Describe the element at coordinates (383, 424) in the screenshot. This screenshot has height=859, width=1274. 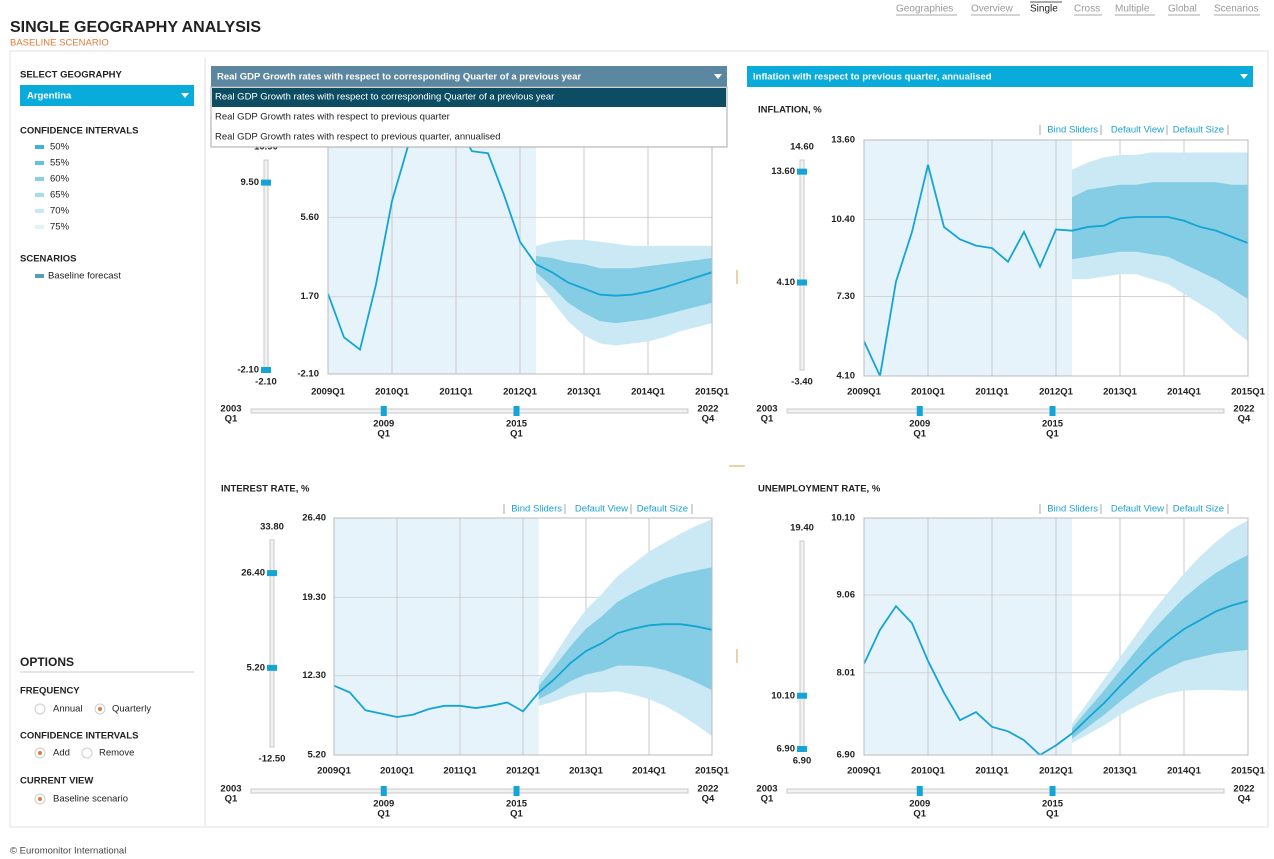
I see `time-slider-year: 2009` at that location.